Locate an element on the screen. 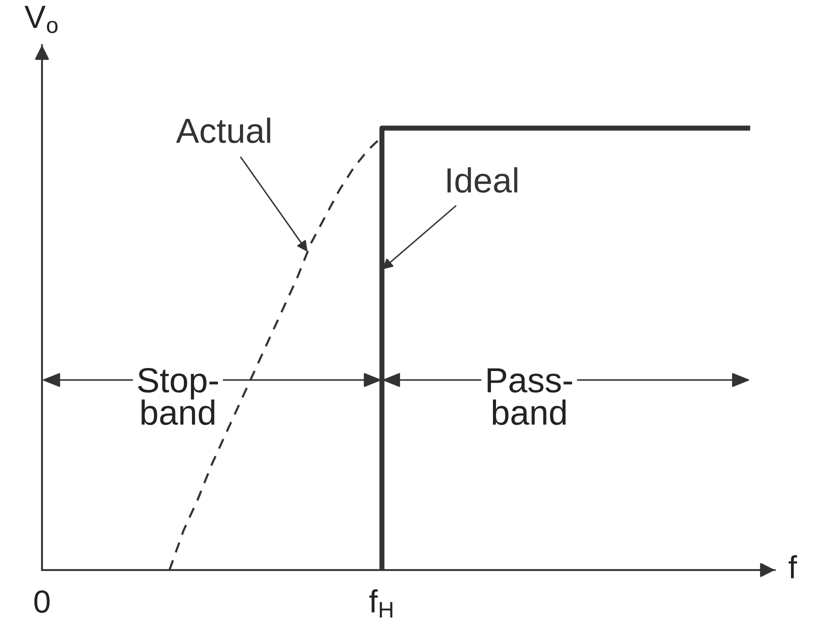 The height and width of the screenshot is (620, 830). text: Actual is located at coordinates (223, 131).